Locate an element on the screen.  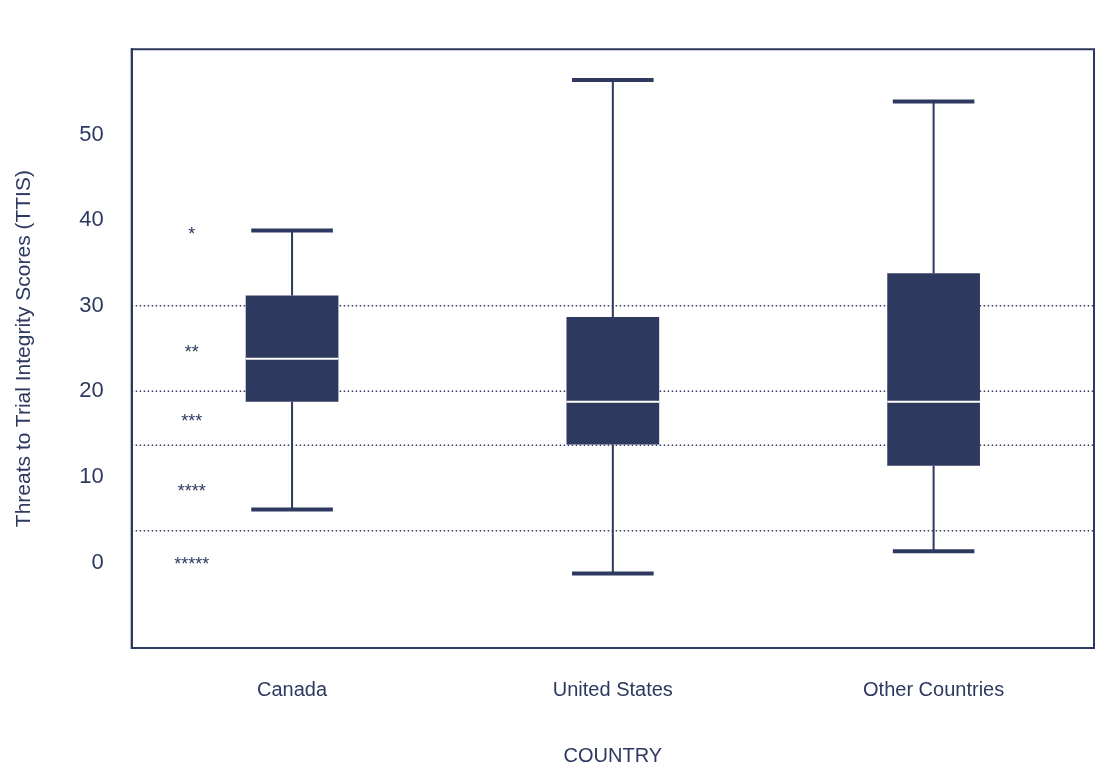
y-tick-label: 30 is located at coordinates (91, 304).